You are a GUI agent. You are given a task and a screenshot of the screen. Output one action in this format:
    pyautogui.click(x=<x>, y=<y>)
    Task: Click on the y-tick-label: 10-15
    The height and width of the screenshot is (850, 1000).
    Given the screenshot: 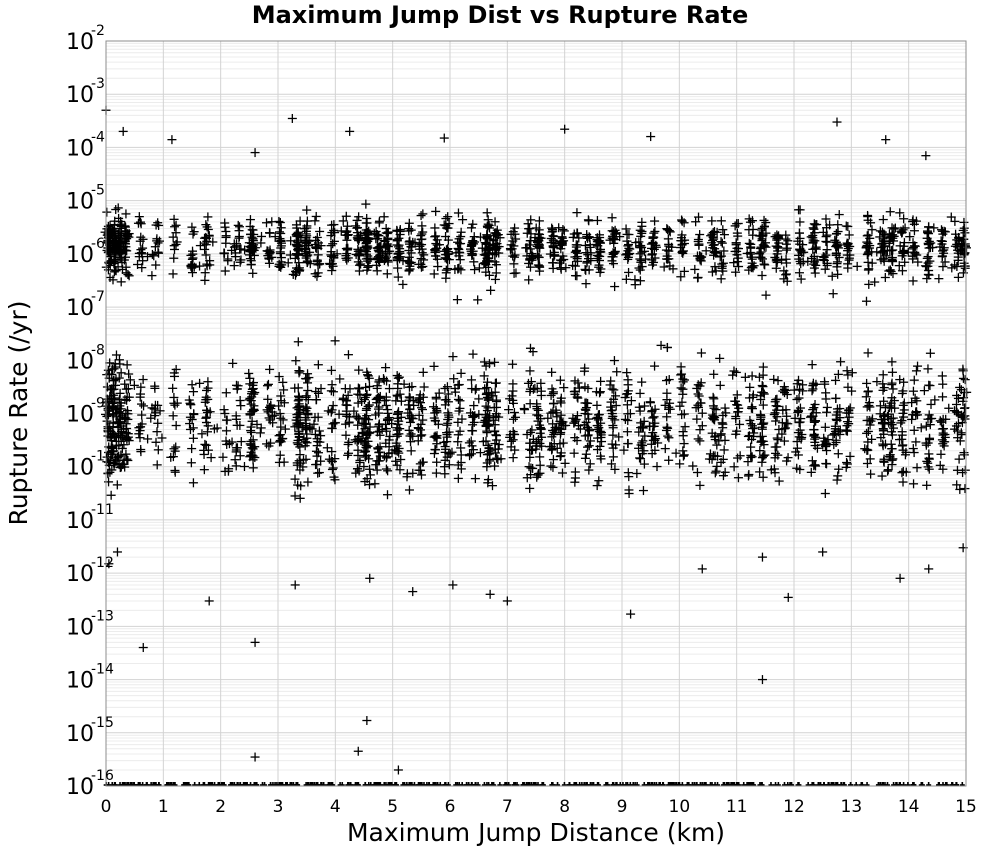 What is the action you would take?
    pyautogui.click(x=90, y=731)
    